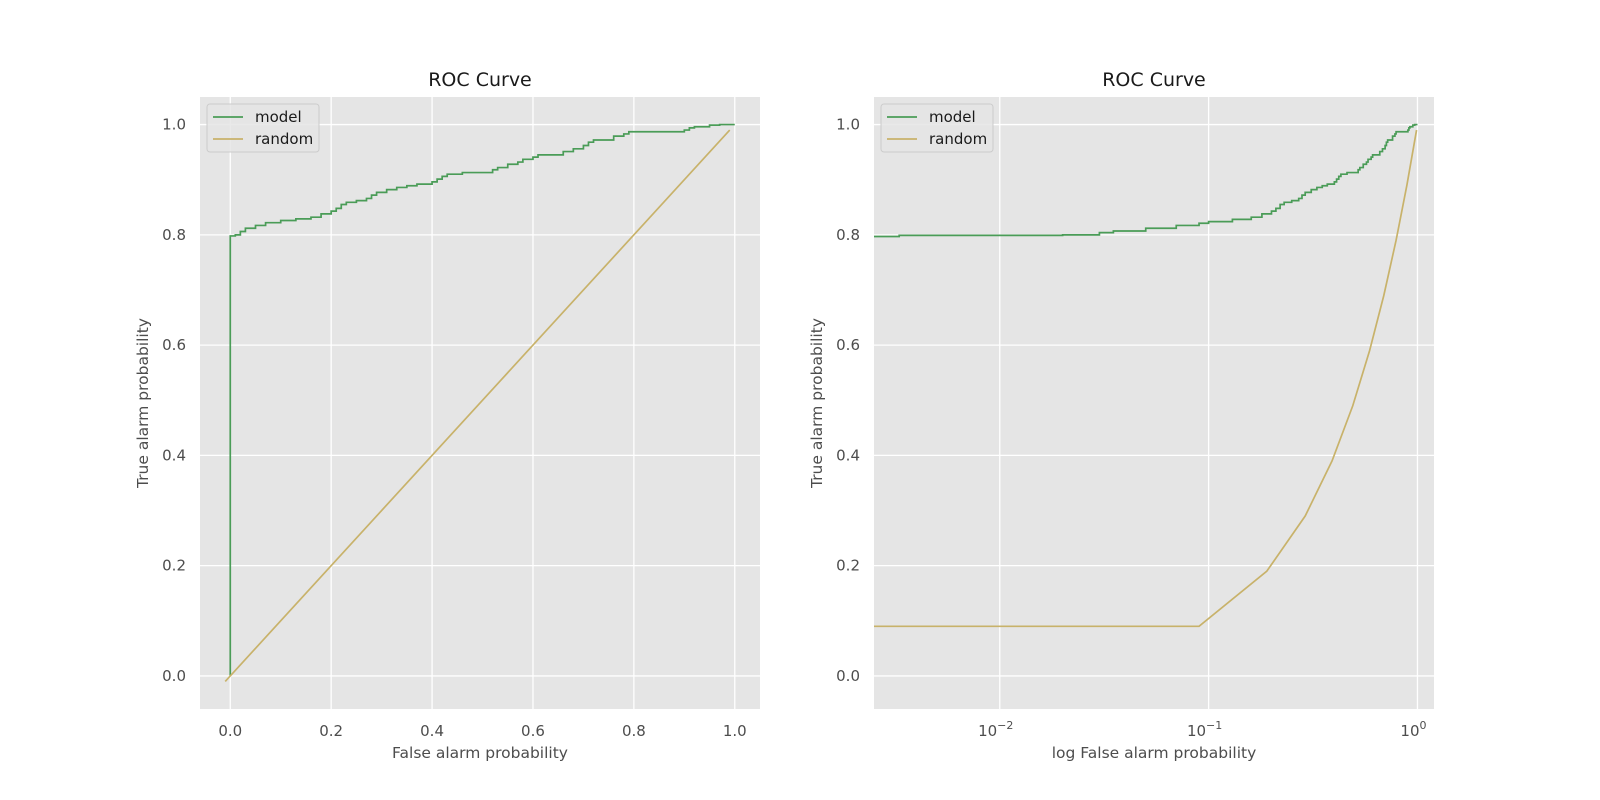 This screenshot has width=1600, height=800. I want to click on x-tick-label: 0.2, so click(331, 731).